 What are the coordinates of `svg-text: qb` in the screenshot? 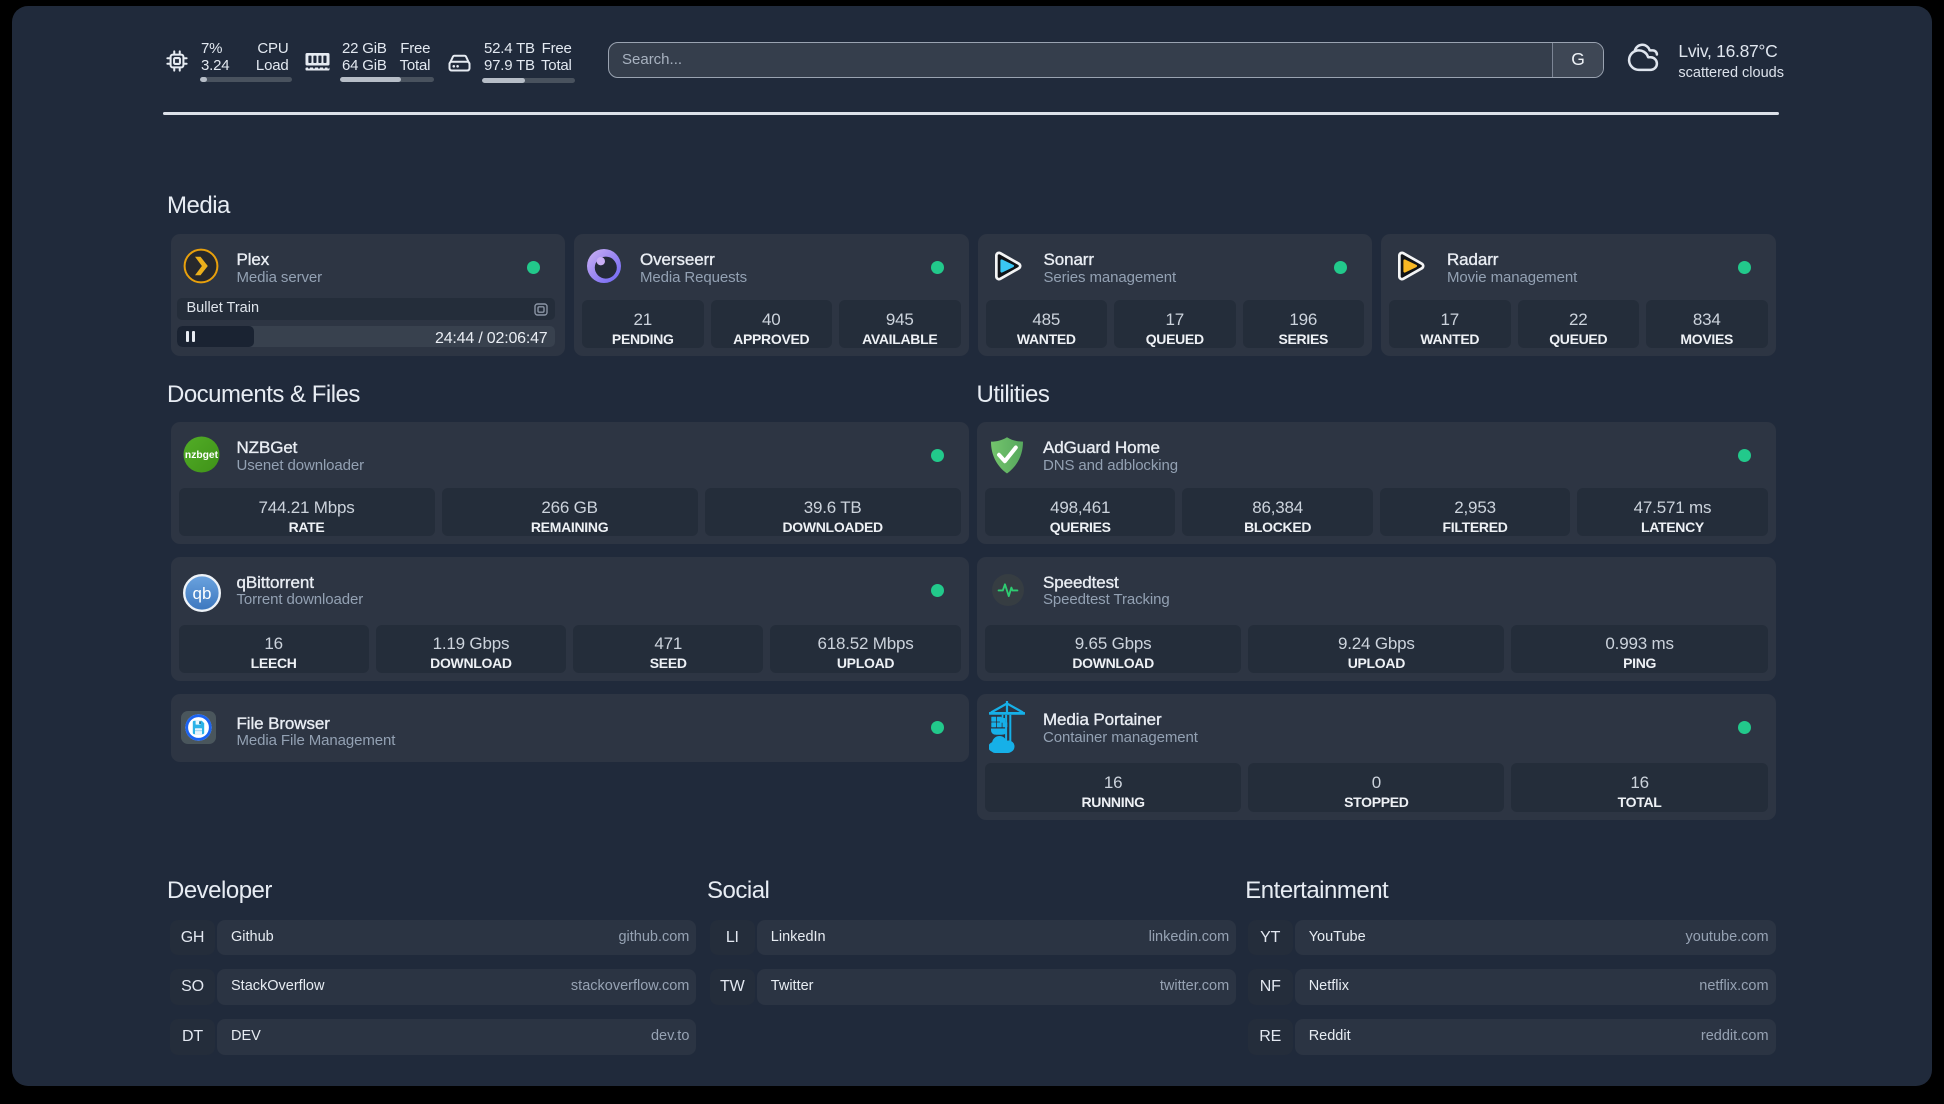 It's located at (201, 593).